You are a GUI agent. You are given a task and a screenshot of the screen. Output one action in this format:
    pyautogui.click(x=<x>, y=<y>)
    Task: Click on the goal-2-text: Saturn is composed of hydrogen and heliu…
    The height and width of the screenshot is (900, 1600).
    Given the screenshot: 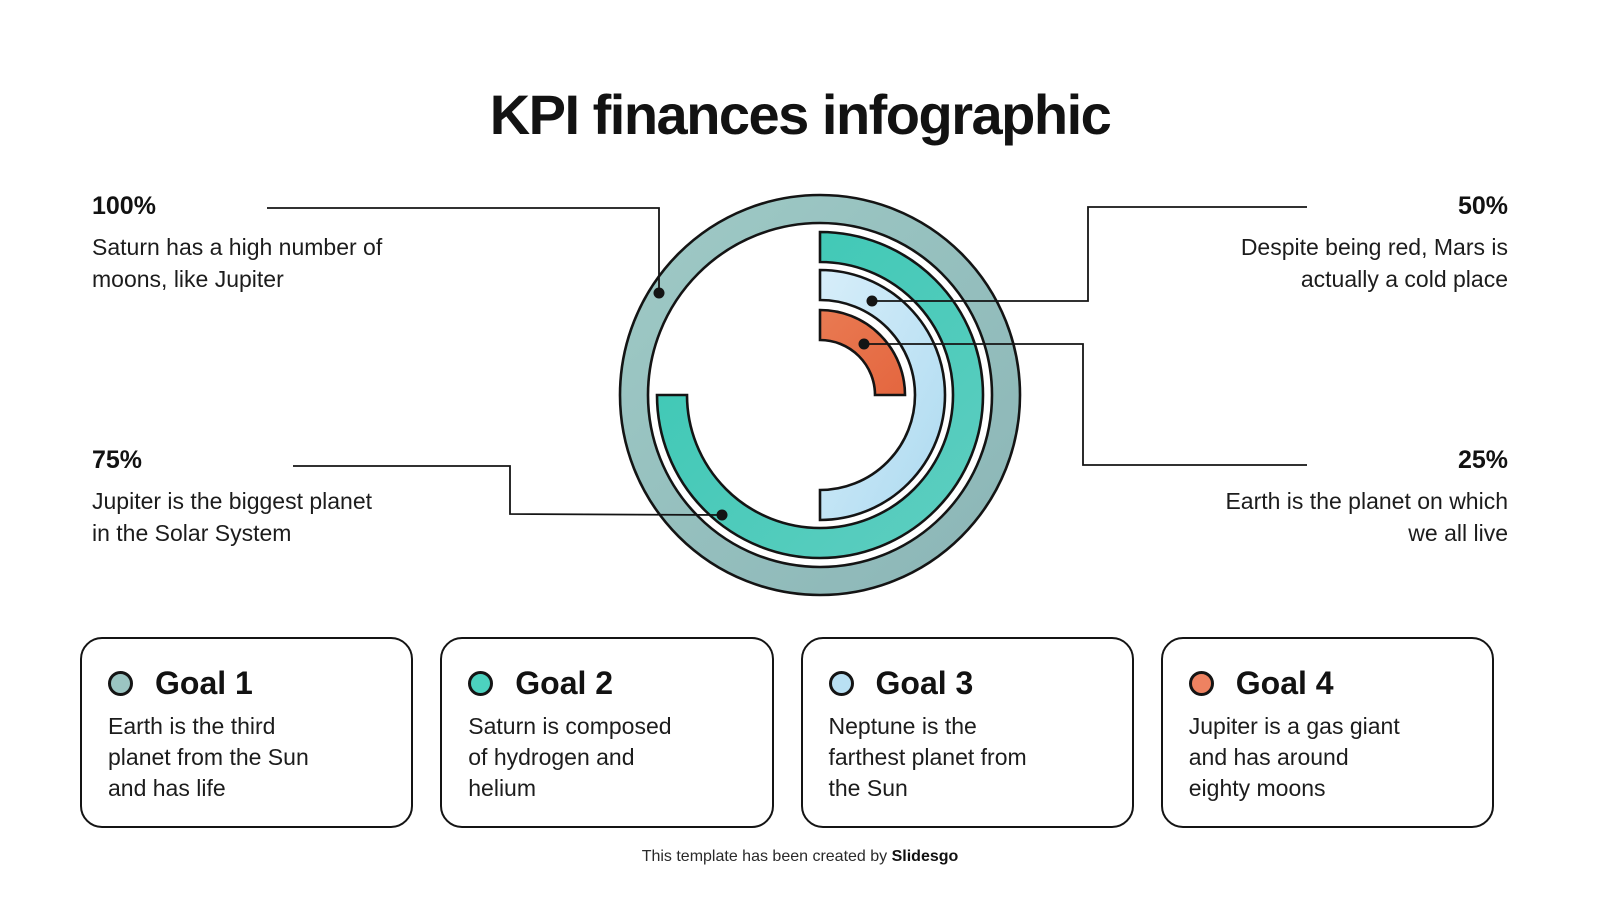 What is the action you would take?
    pyautogui.click(x=570, y=757)
    